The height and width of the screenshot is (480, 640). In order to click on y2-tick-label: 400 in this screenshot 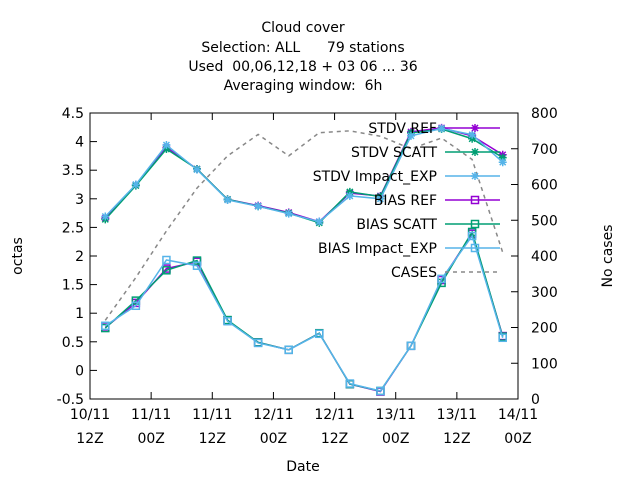, I will do `click(544, 257)`.